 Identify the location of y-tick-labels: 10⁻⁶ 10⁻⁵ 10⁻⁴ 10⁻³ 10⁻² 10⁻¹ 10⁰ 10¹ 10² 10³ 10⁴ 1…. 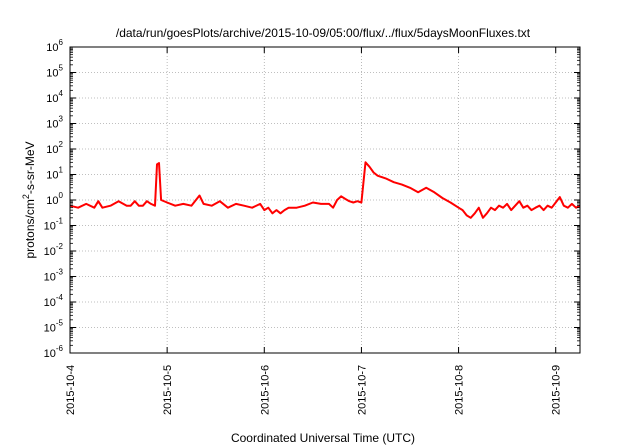
(54, 199).